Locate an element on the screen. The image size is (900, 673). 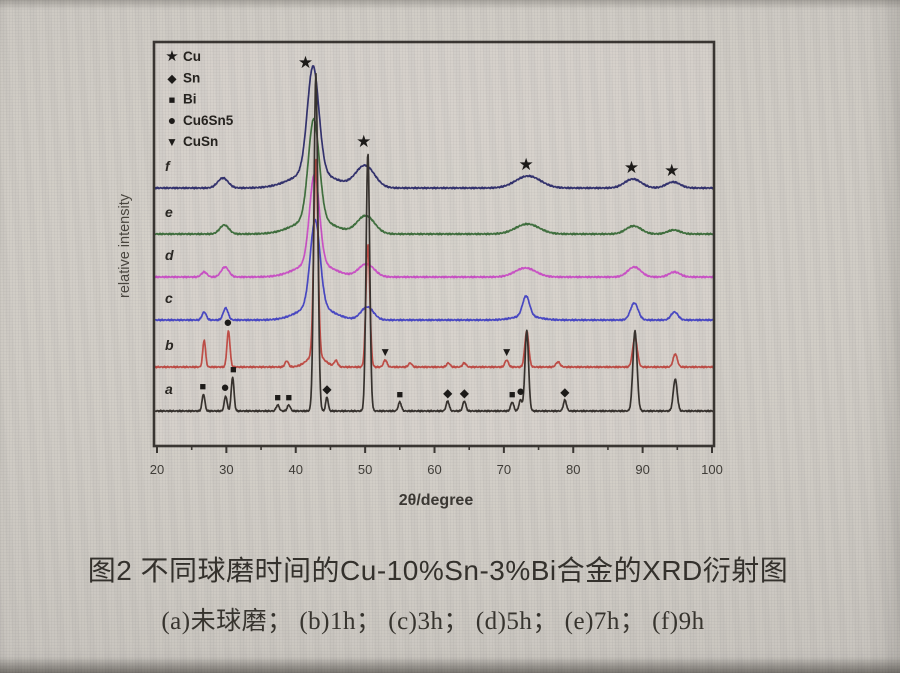
x-tick-label-100: 100 is located at coordinates (712, 469).